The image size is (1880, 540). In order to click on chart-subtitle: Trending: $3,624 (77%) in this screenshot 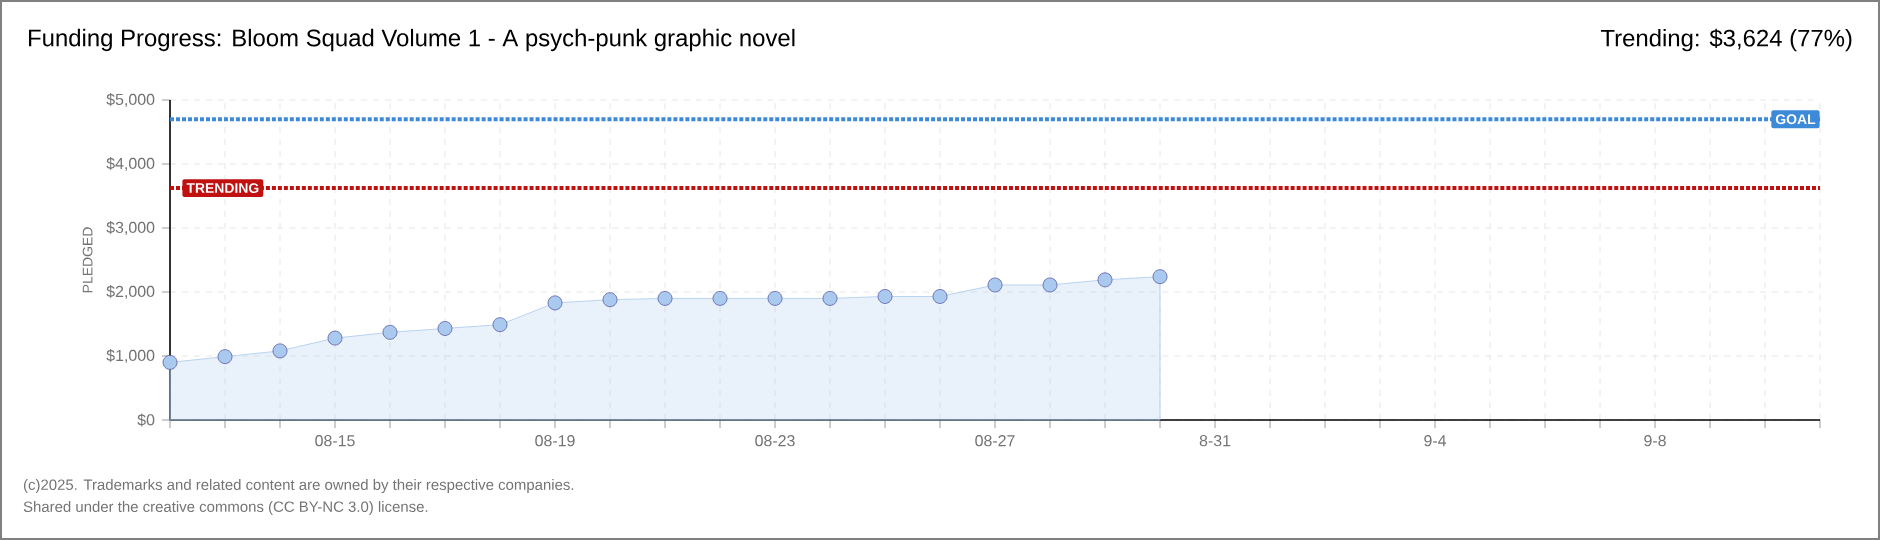, I will do `click(1726, 40)`.